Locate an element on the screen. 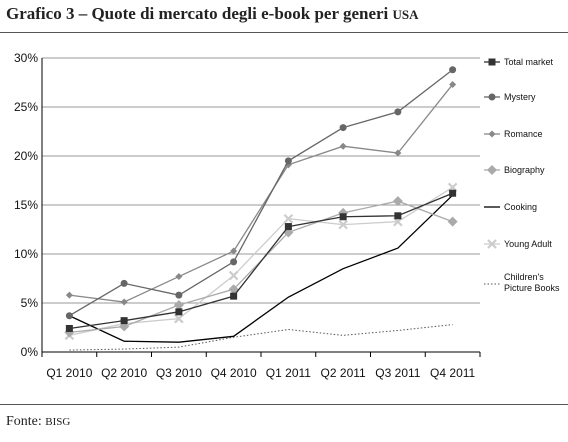 The image size is (568, 442). legend-label: Mystery is located at coordinates (520, 97).